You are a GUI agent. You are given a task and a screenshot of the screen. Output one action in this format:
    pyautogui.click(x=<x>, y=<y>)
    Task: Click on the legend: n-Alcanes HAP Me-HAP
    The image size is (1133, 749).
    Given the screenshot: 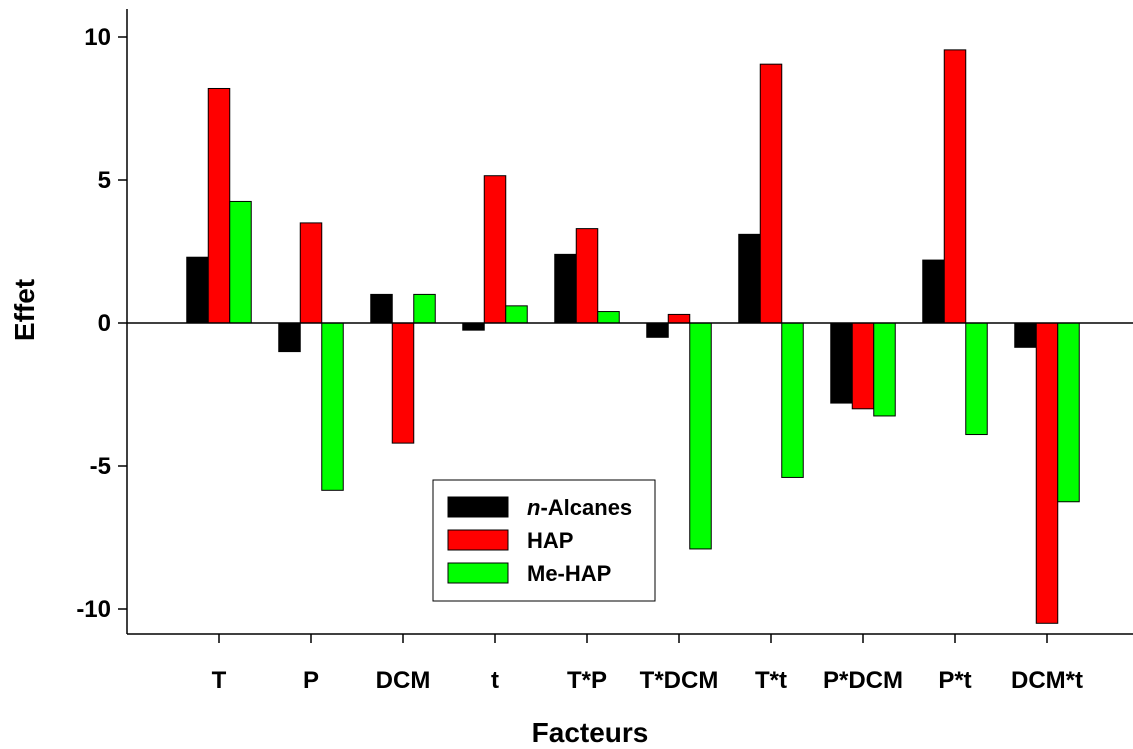 What is the action you would take?
    pyautogui.click(x=544, y=540)
    